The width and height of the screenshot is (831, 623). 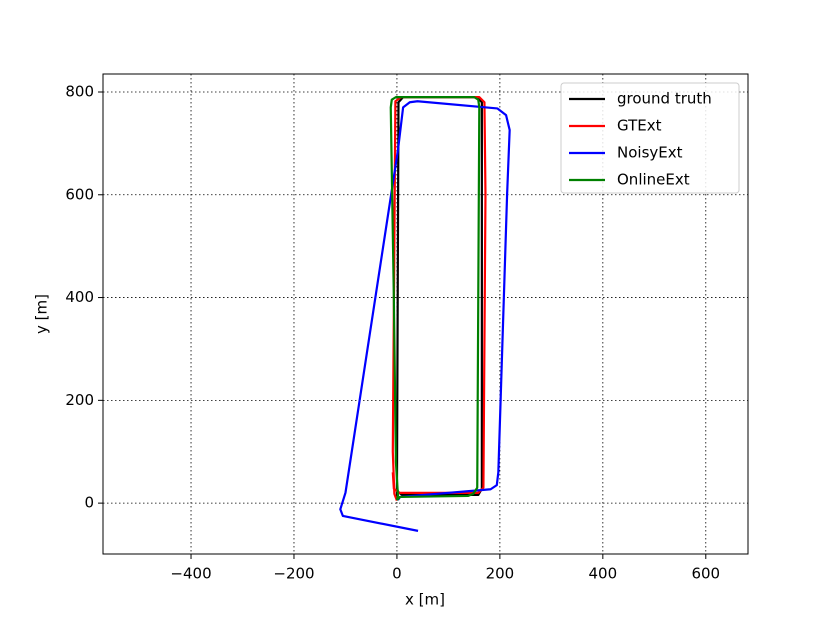 I want to click on legend-label: GTExt, so click(x=639, y=126).